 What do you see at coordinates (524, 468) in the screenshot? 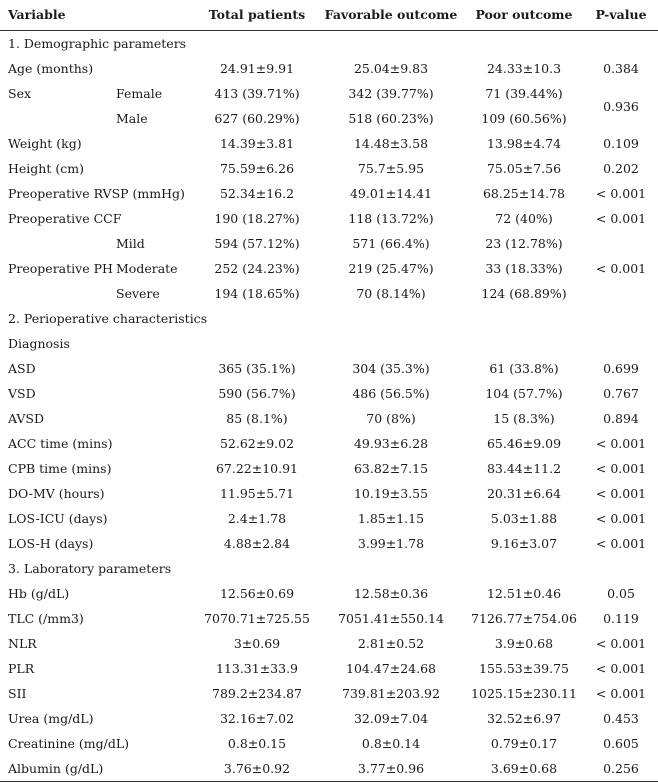
I see `cell-poor: 83.44±11.2` at bounding box center [524, 468].